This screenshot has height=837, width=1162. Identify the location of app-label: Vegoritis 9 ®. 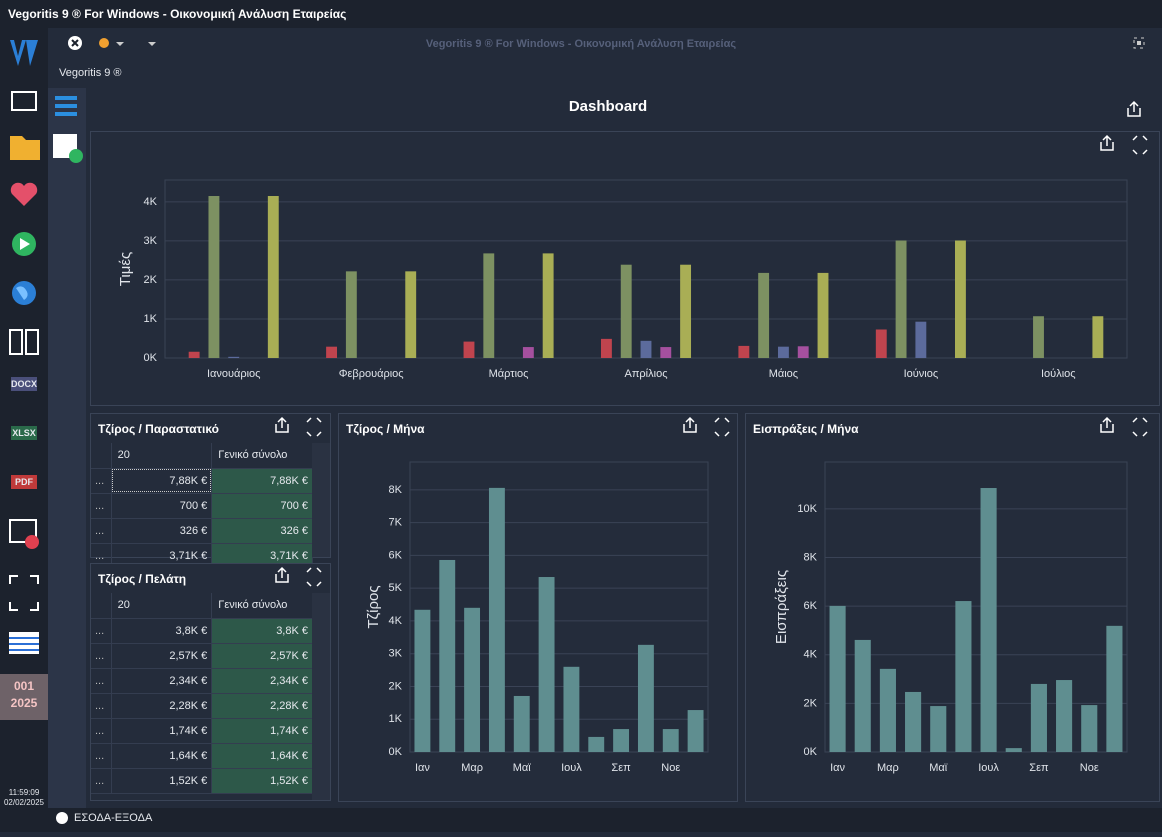
(90, 73).